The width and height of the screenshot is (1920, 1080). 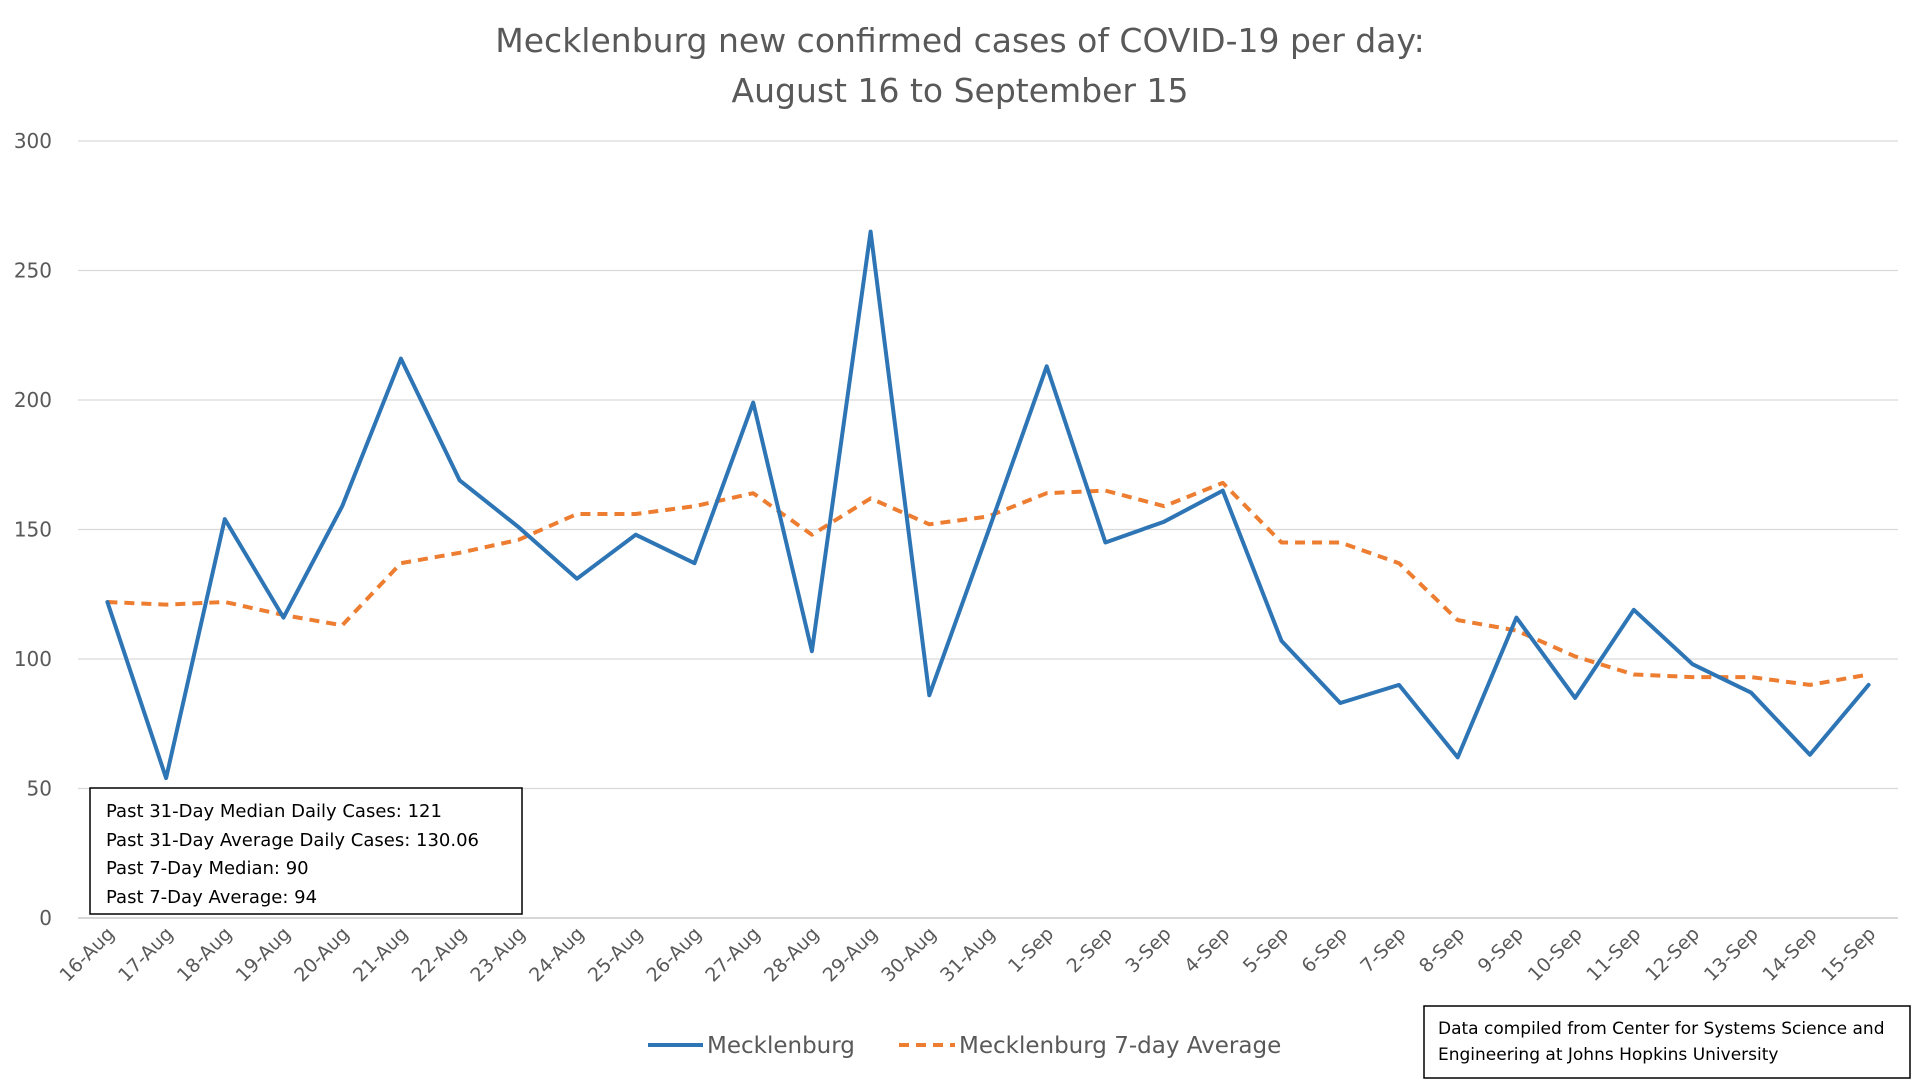 I want to click on x-tick-label: 16-Aug, so click(x=86, y=954).